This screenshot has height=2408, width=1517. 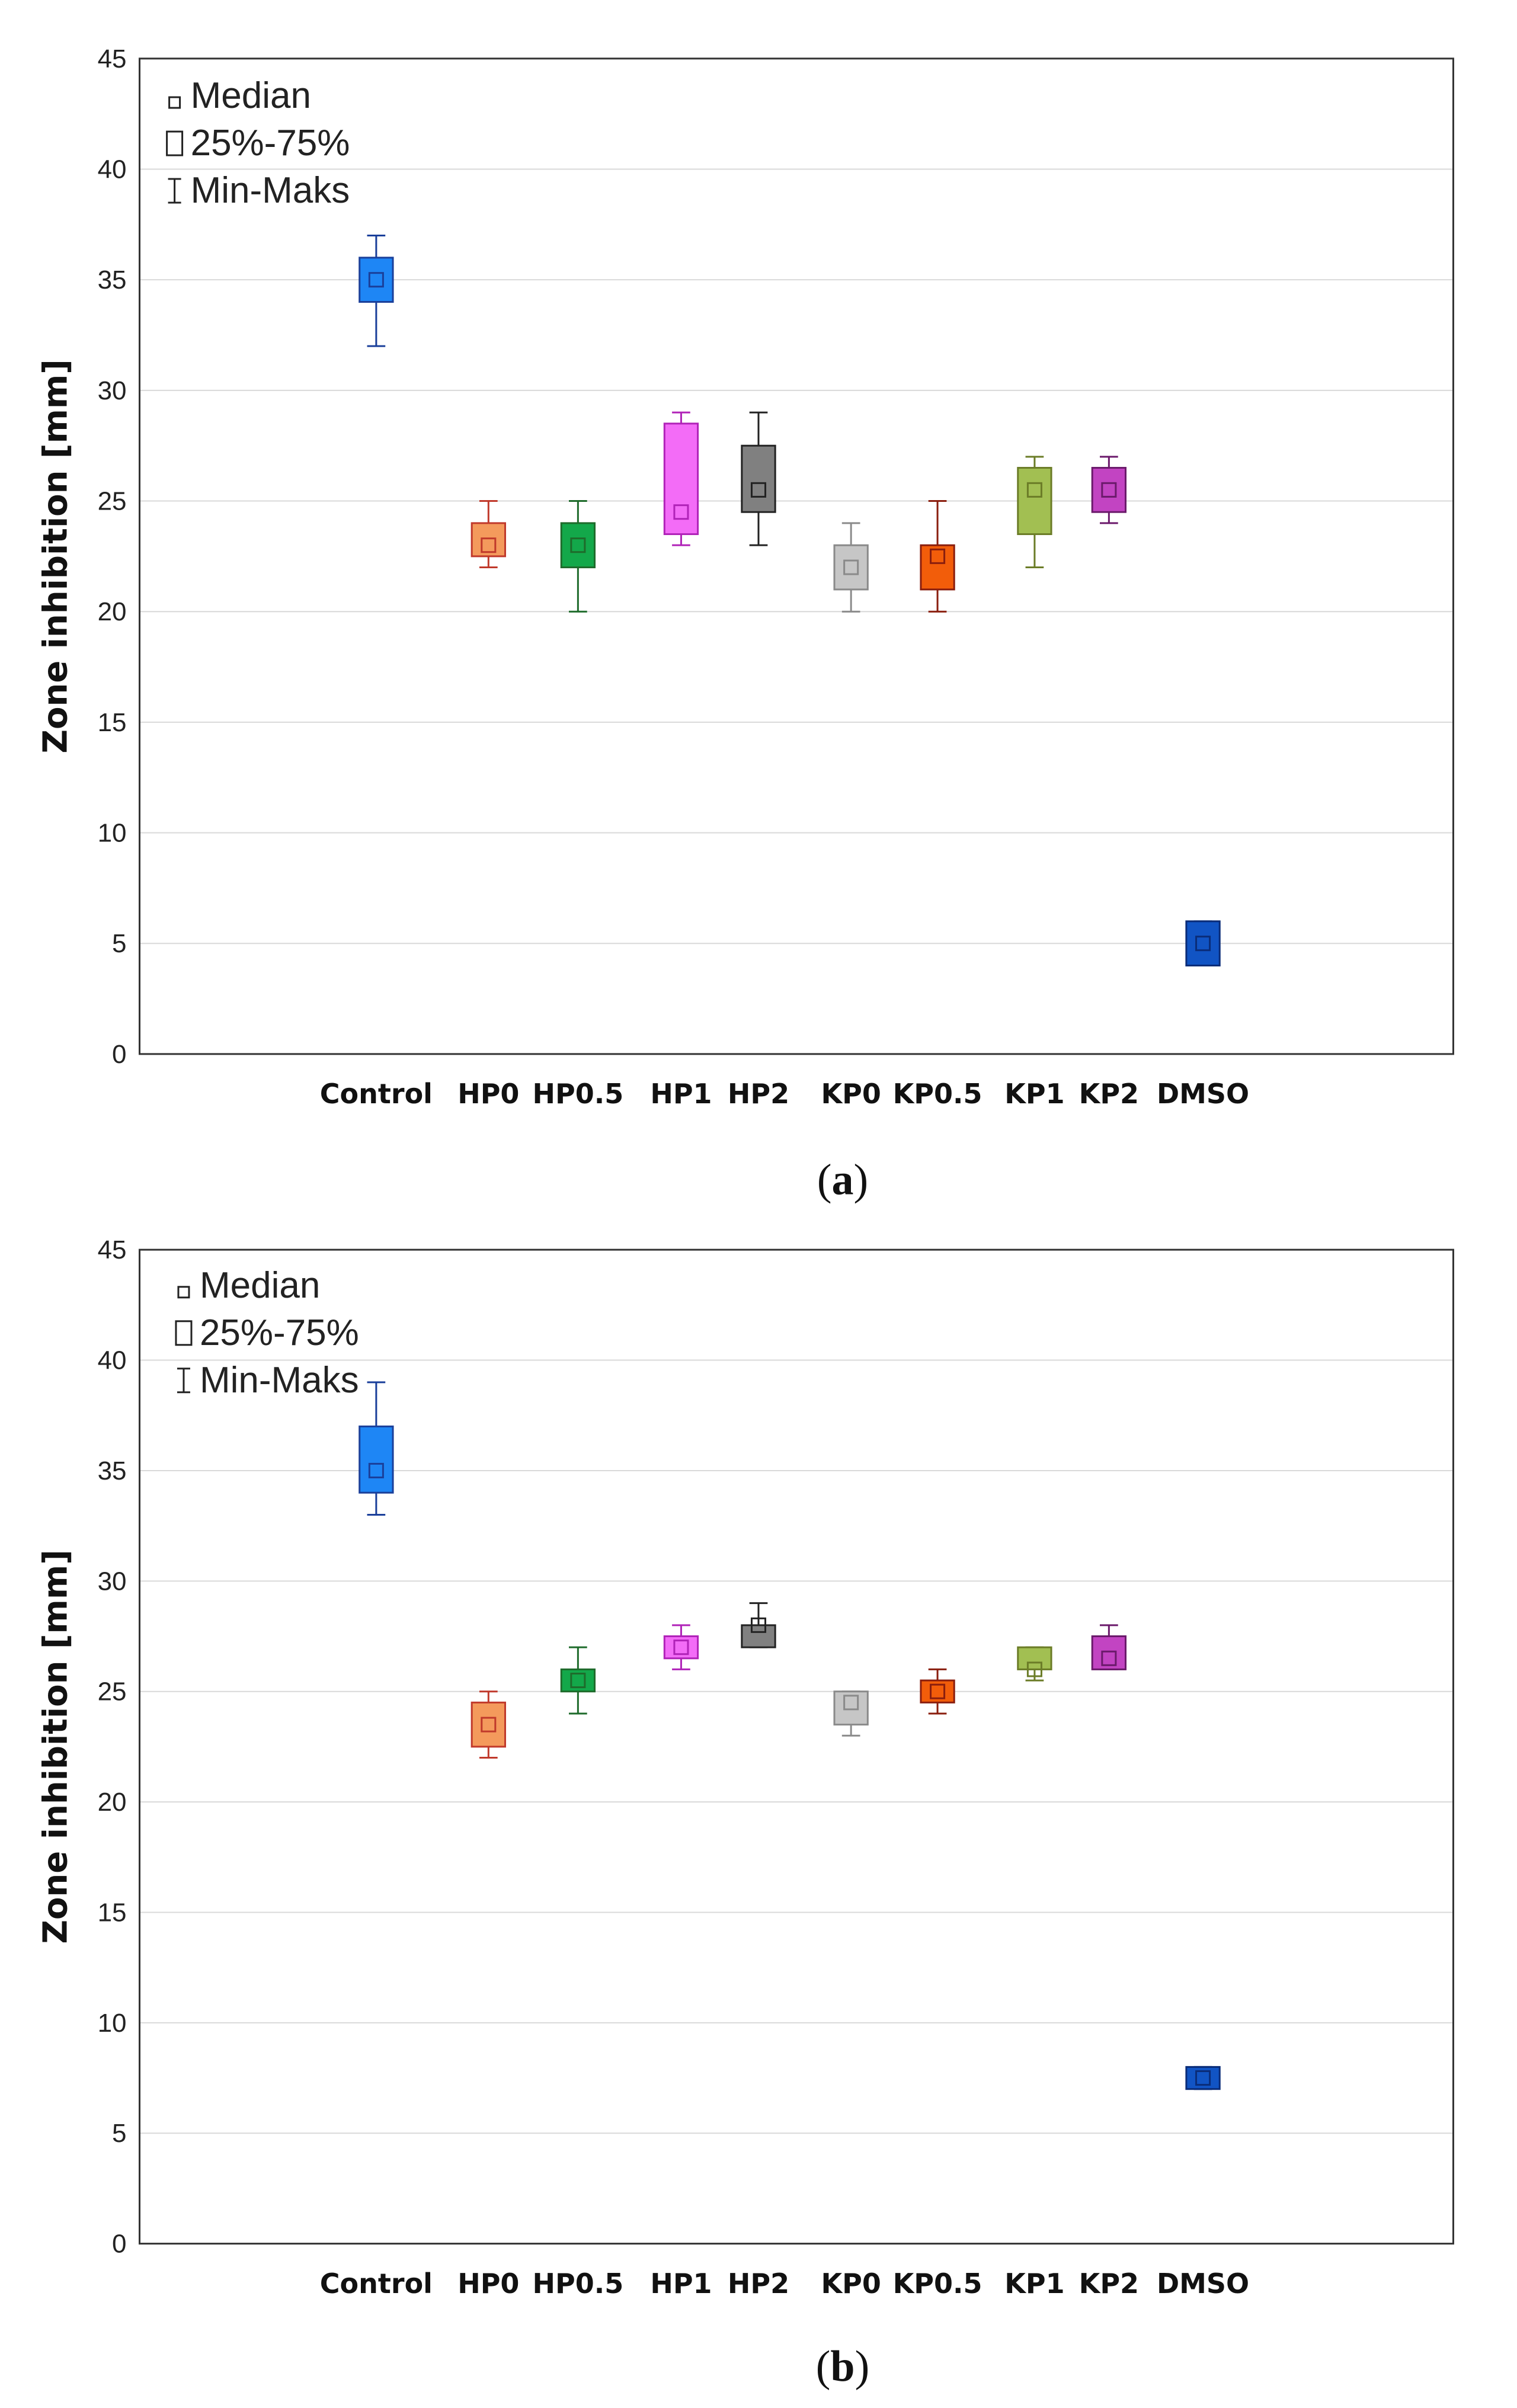 What do you see at coordinates (937, 1094) in the screenshot?
I see `category-label: KP0.5` at bounding box center [937, 1094].